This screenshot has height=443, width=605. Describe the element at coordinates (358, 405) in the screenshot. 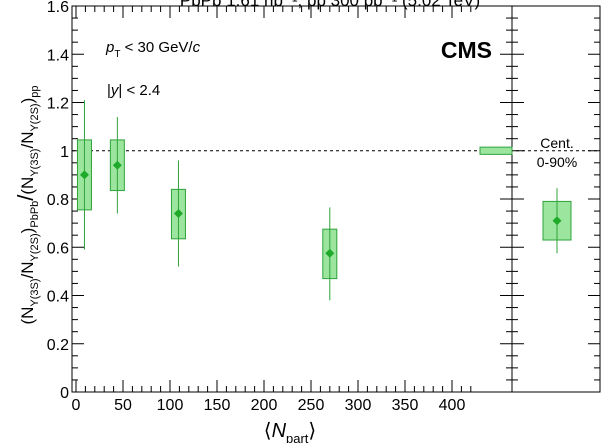

I see `x-tick-label: 300` at that location.